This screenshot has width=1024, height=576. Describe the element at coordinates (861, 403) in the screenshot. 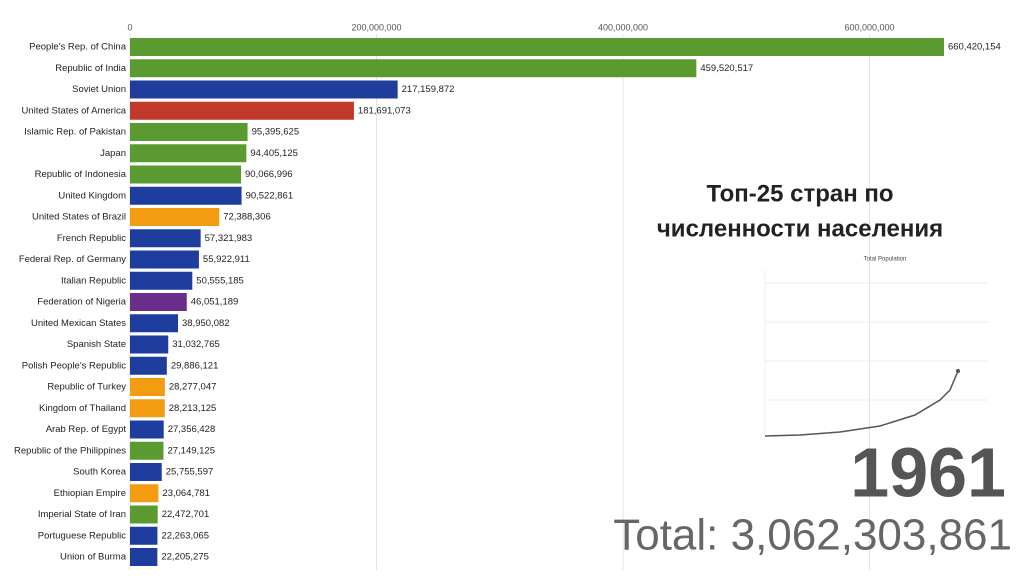

I see `inset-line` at that location.